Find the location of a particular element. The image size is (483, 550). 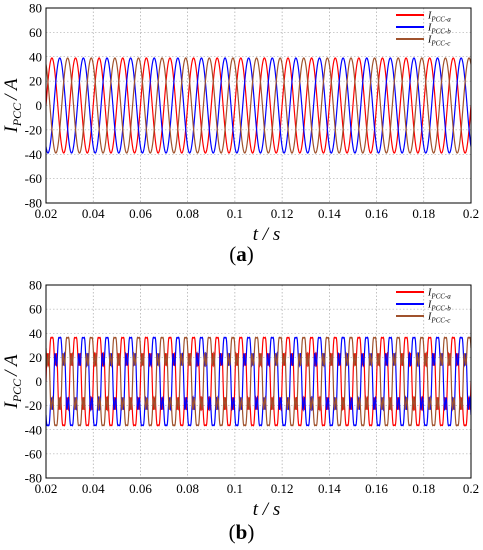

series-group is located at coordinates (258, 381).